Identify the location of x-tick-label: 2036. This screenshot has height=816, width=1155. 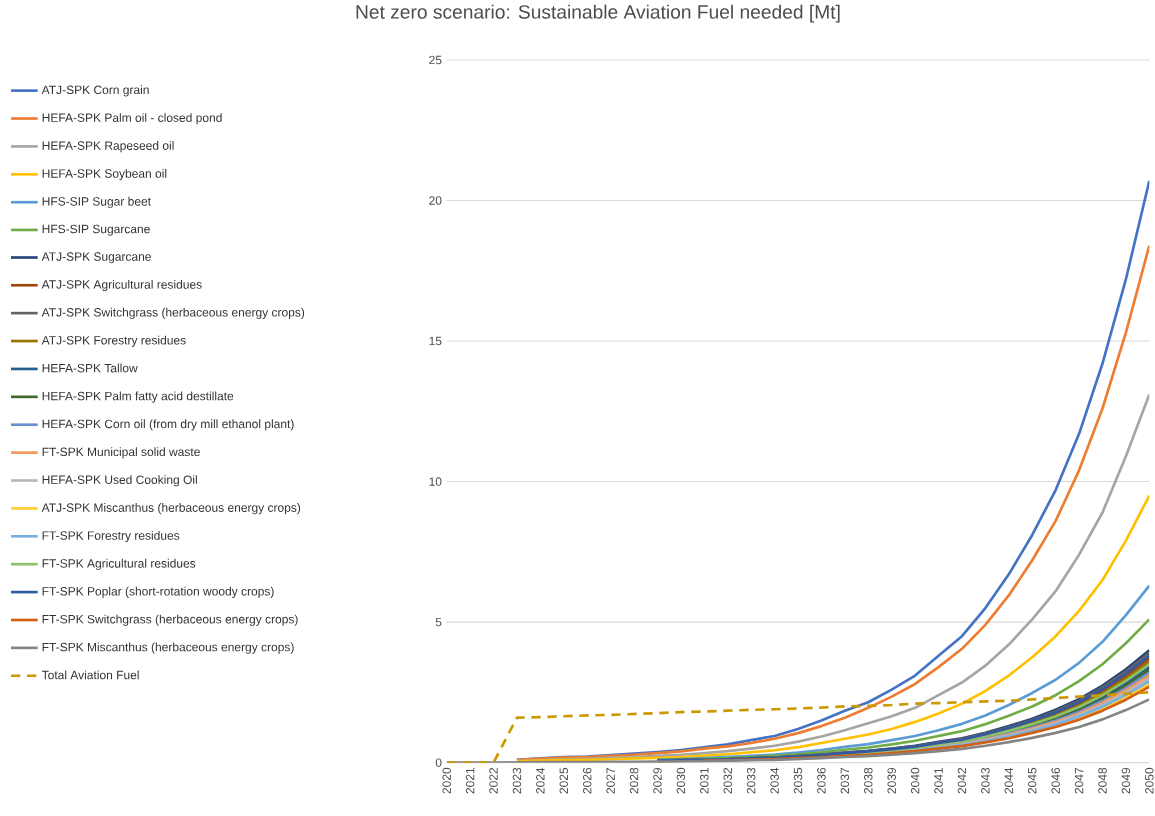
(821, 780).